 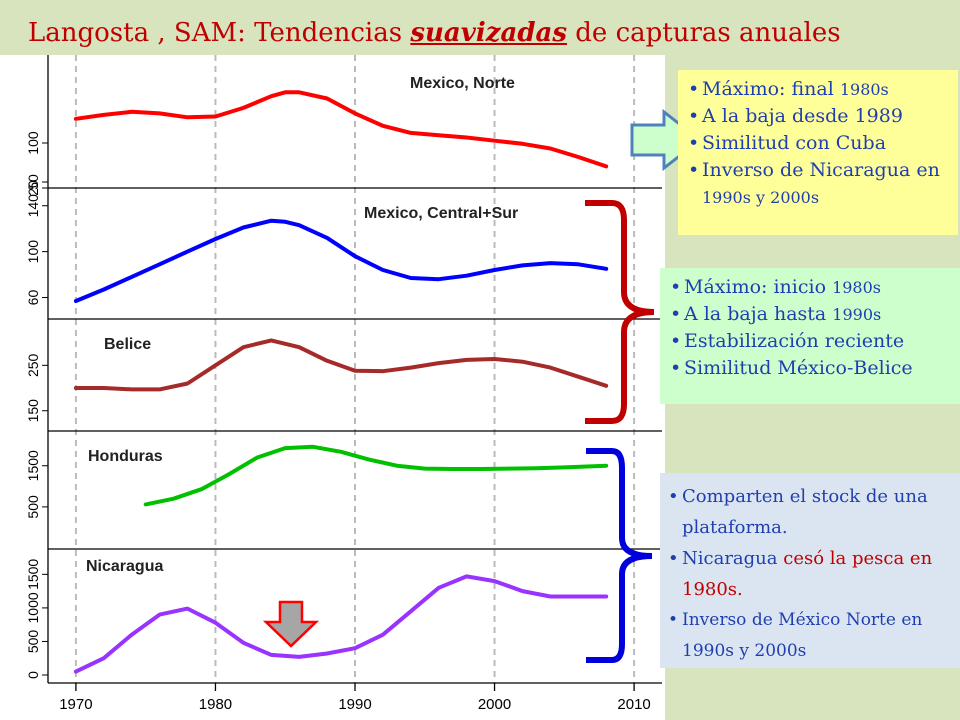 What do you see at coordinates (818, 116) in the screenshot?
I see `note-item: A la baja desde 1989` at bounding box center [818, 116].